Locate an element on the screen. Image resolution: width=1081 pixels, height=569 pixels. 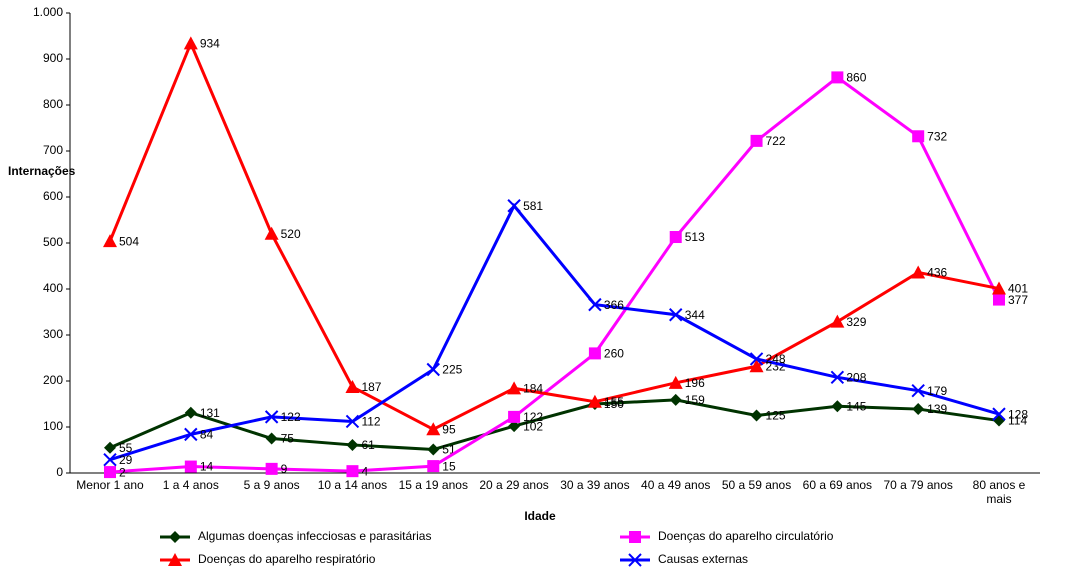
data-label: 114 is located at coordinates (1017, 421).